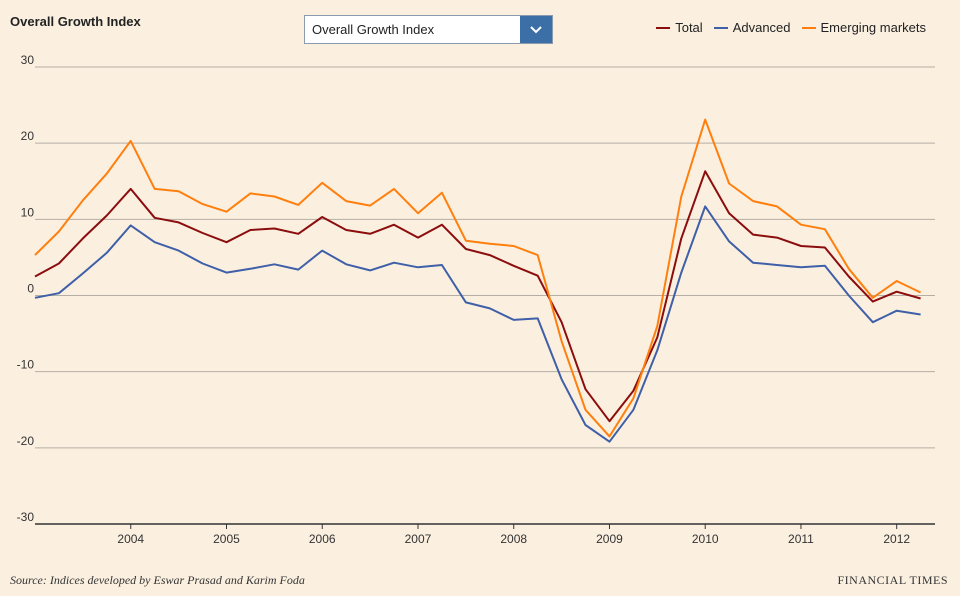  What do you see at coordinates (28, 136) in the screenshot?
I see `y-tick-label: 20` at bounding box center [28, 136].